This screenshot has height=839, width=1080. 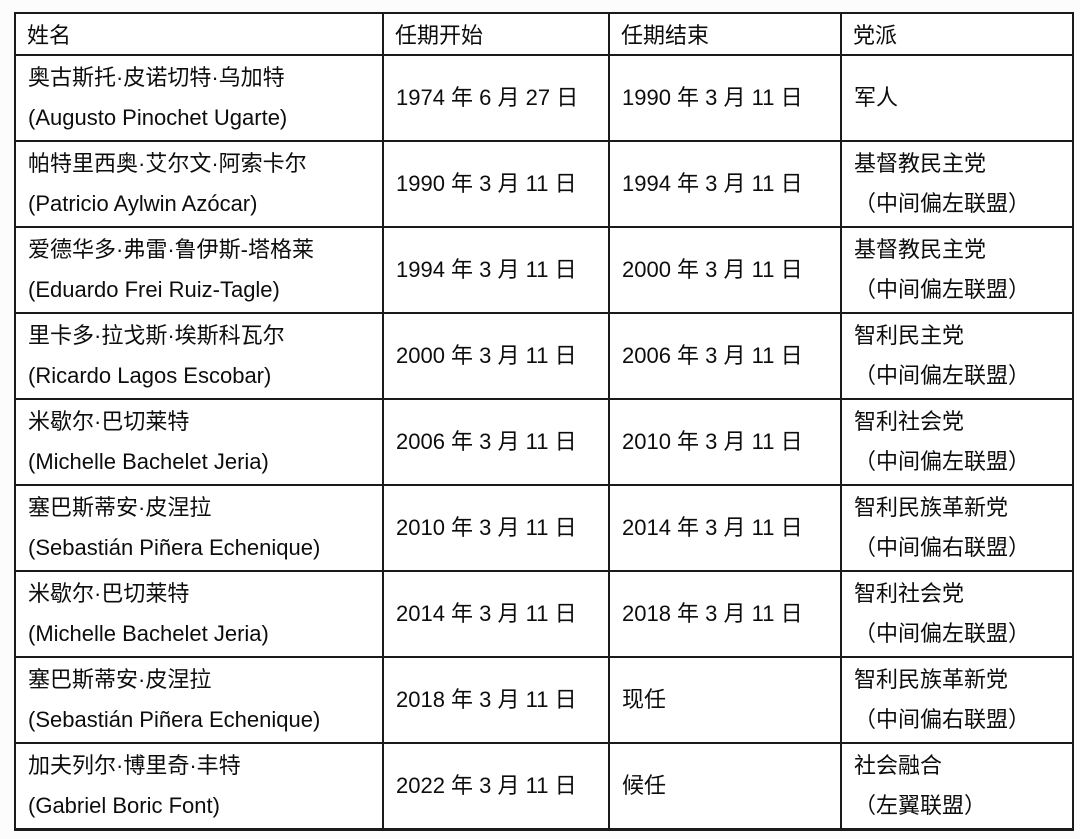 What do you see at coordinates (199, 98) in the screenshot?
I see `cell-name: 奥古斯托·皮诺切特·乌加特 (Augusto Pinochet Ugarte)` at bounding box center [199, 98].